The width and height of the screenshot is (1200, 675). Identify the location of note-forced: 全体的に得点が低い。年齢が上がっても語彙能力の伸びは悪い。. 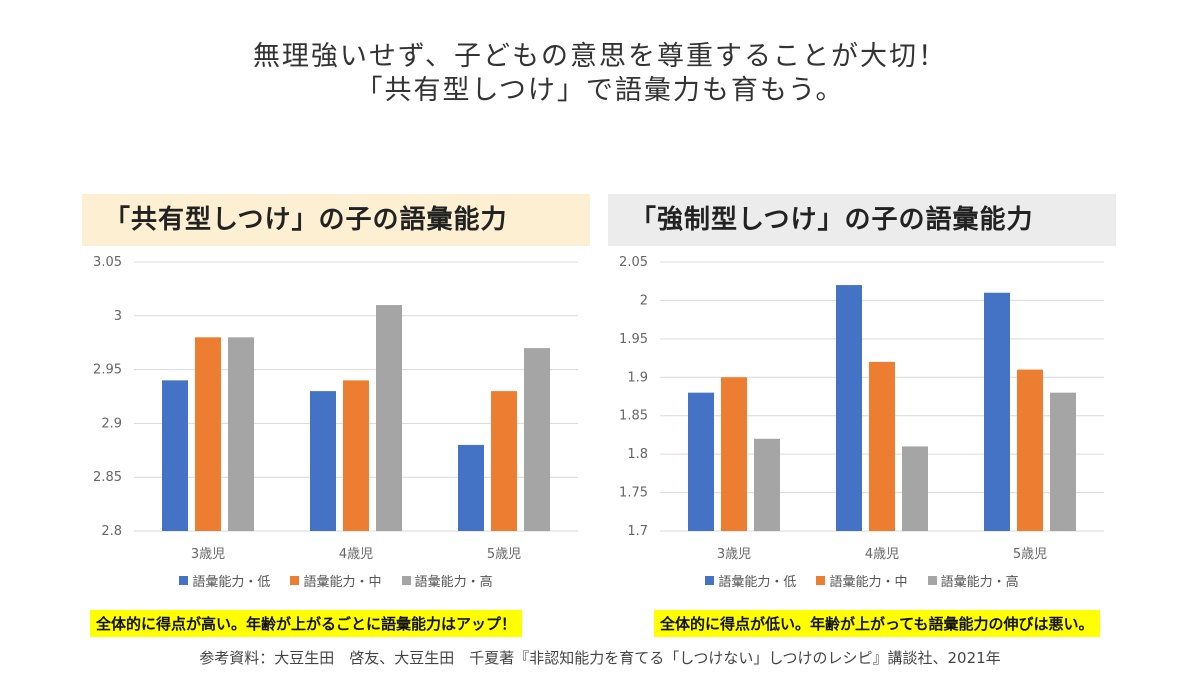
(877, 623).